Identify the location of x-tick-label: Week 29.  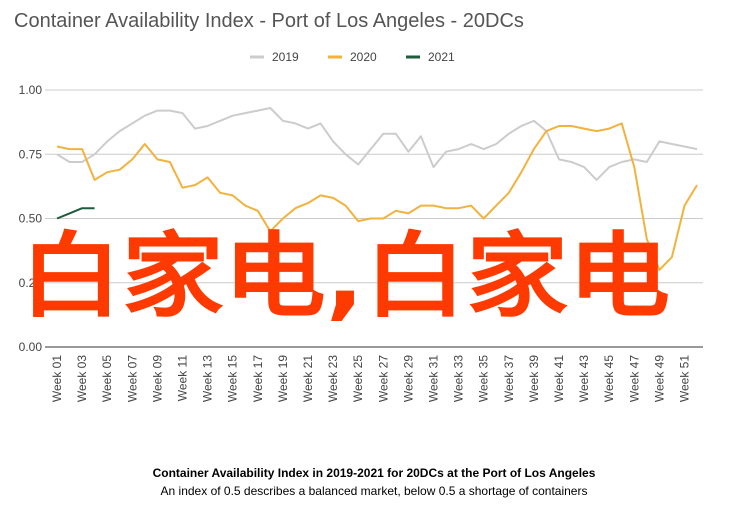
(408, 378).